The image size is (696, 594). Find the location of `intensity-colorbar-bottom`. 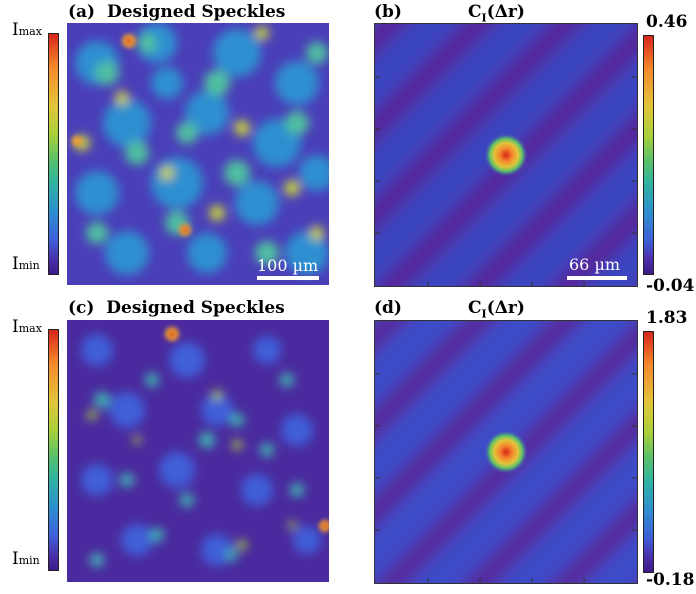

intensity-colorbar-bottom is located at coordinates (53, 450).